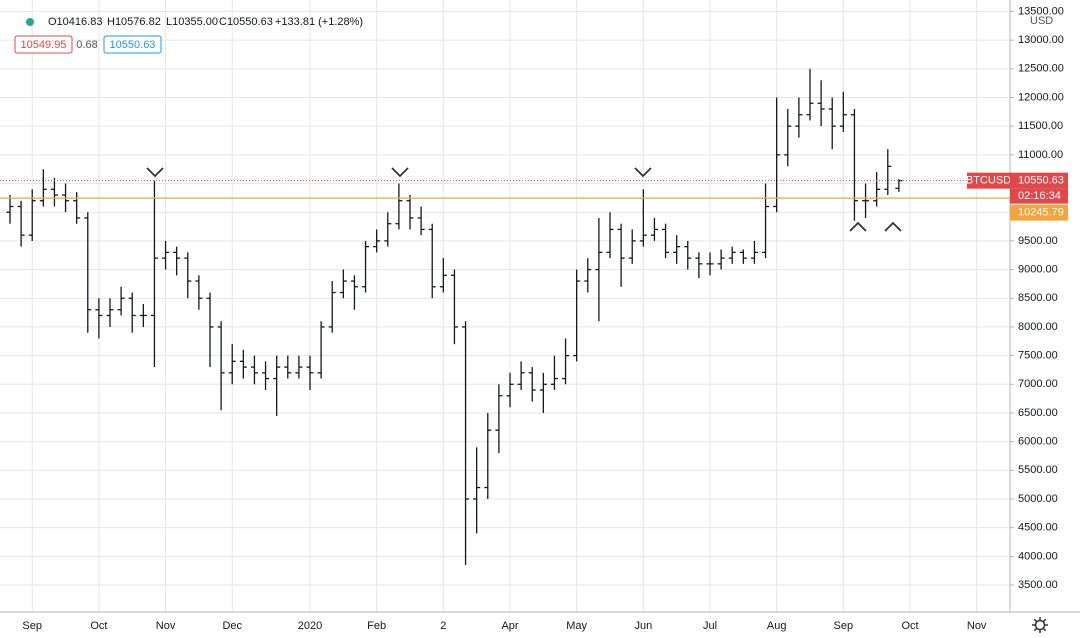  What do you see at coordinates (1040, 625) in the screenshot?
I see `settings-icon` at bounding box center [1040, 625].